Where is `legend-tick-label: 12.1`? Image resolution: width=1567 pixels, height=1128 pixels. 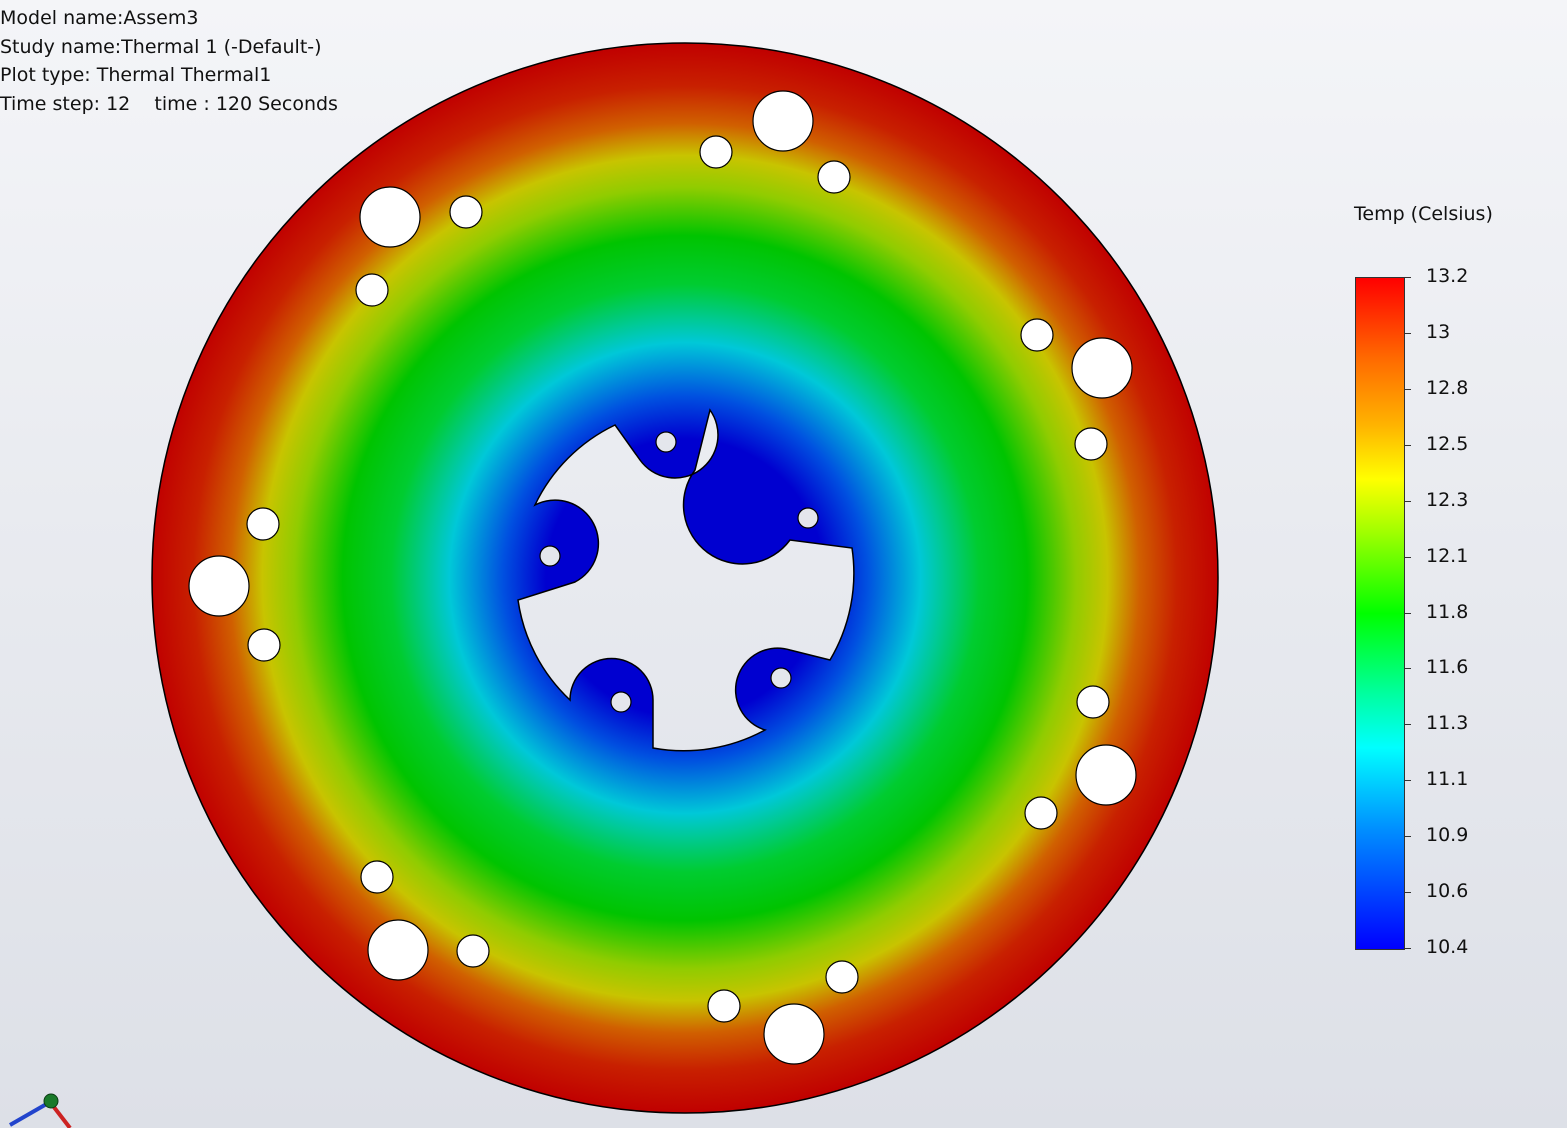 legend-tick-label: 12.1 is located at coordinates (1447, 556).